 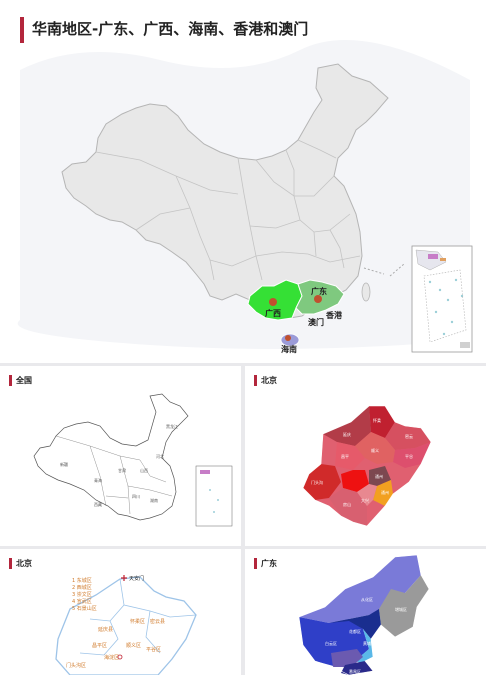 I want to click on svg-text: 门头沟区, so click(x=76, y=665).